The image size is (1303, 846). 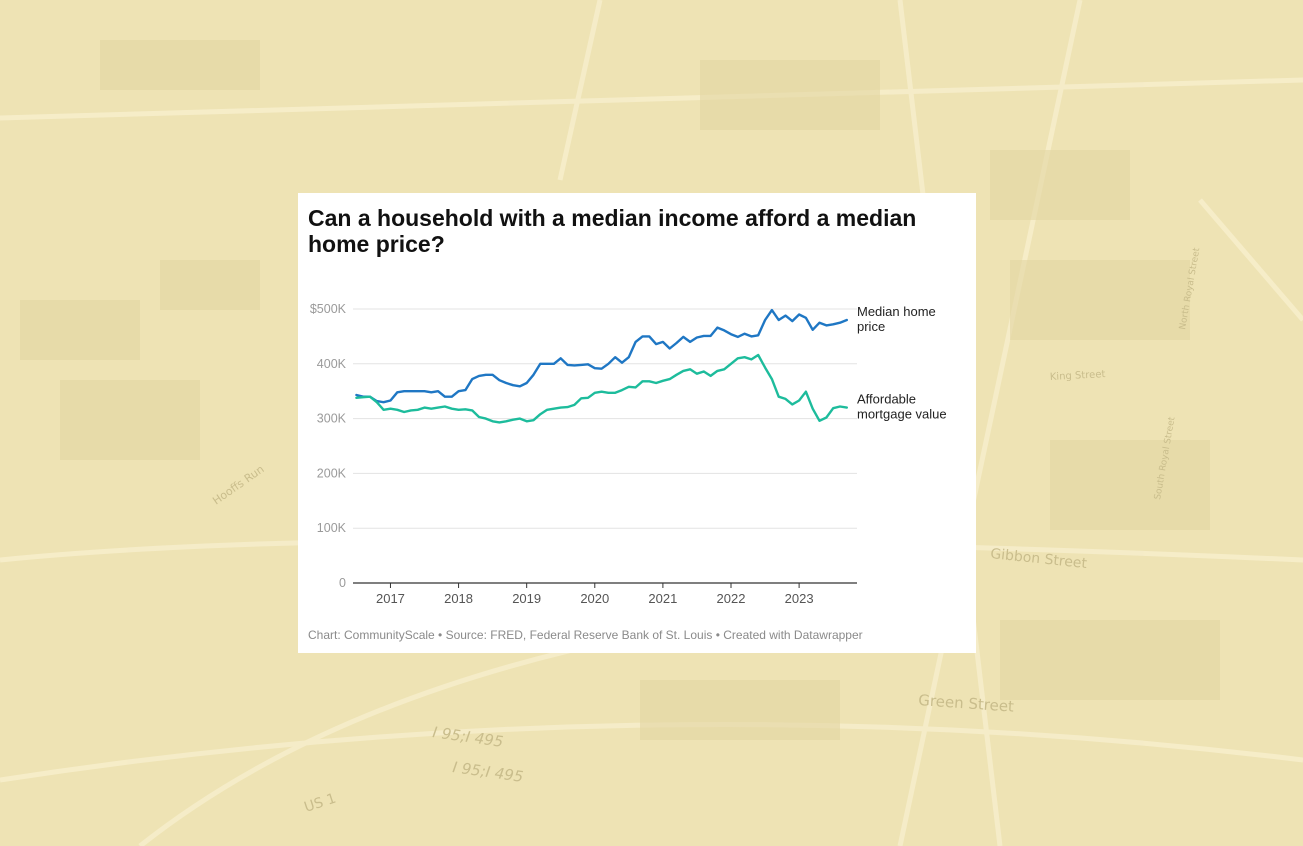 I want to click on x-tick-label: 2022, so click(x=731, y=598).